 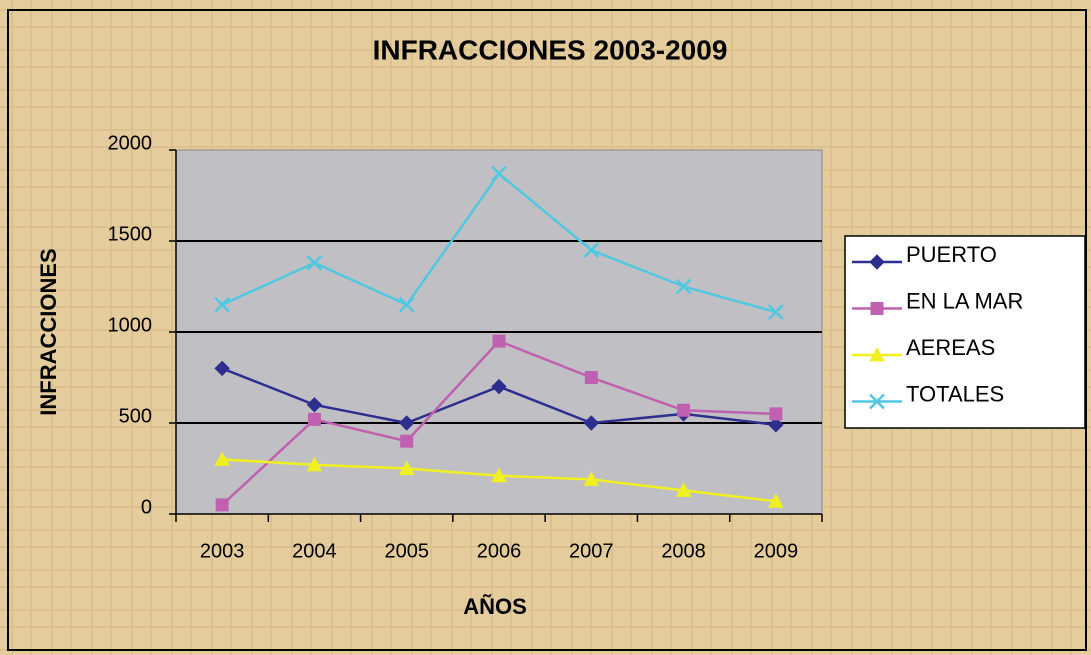 What do you see at coordinates (550, 49) in the screenshot?
I see `chart-title: INFRACCIONES 2003-2009` at bounding box center [550, 49].